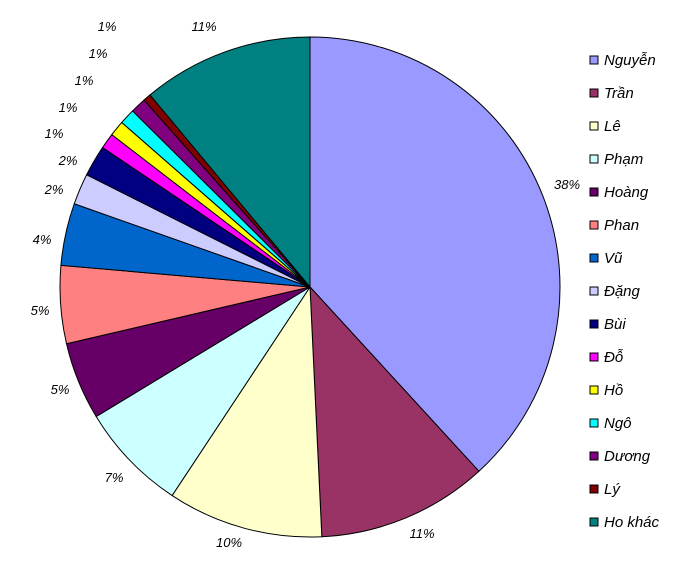 The image size is (692, 570). Describe the element at coordinates (613, 390) in the screenshot. I see `legend-label: Hồ` at that location.